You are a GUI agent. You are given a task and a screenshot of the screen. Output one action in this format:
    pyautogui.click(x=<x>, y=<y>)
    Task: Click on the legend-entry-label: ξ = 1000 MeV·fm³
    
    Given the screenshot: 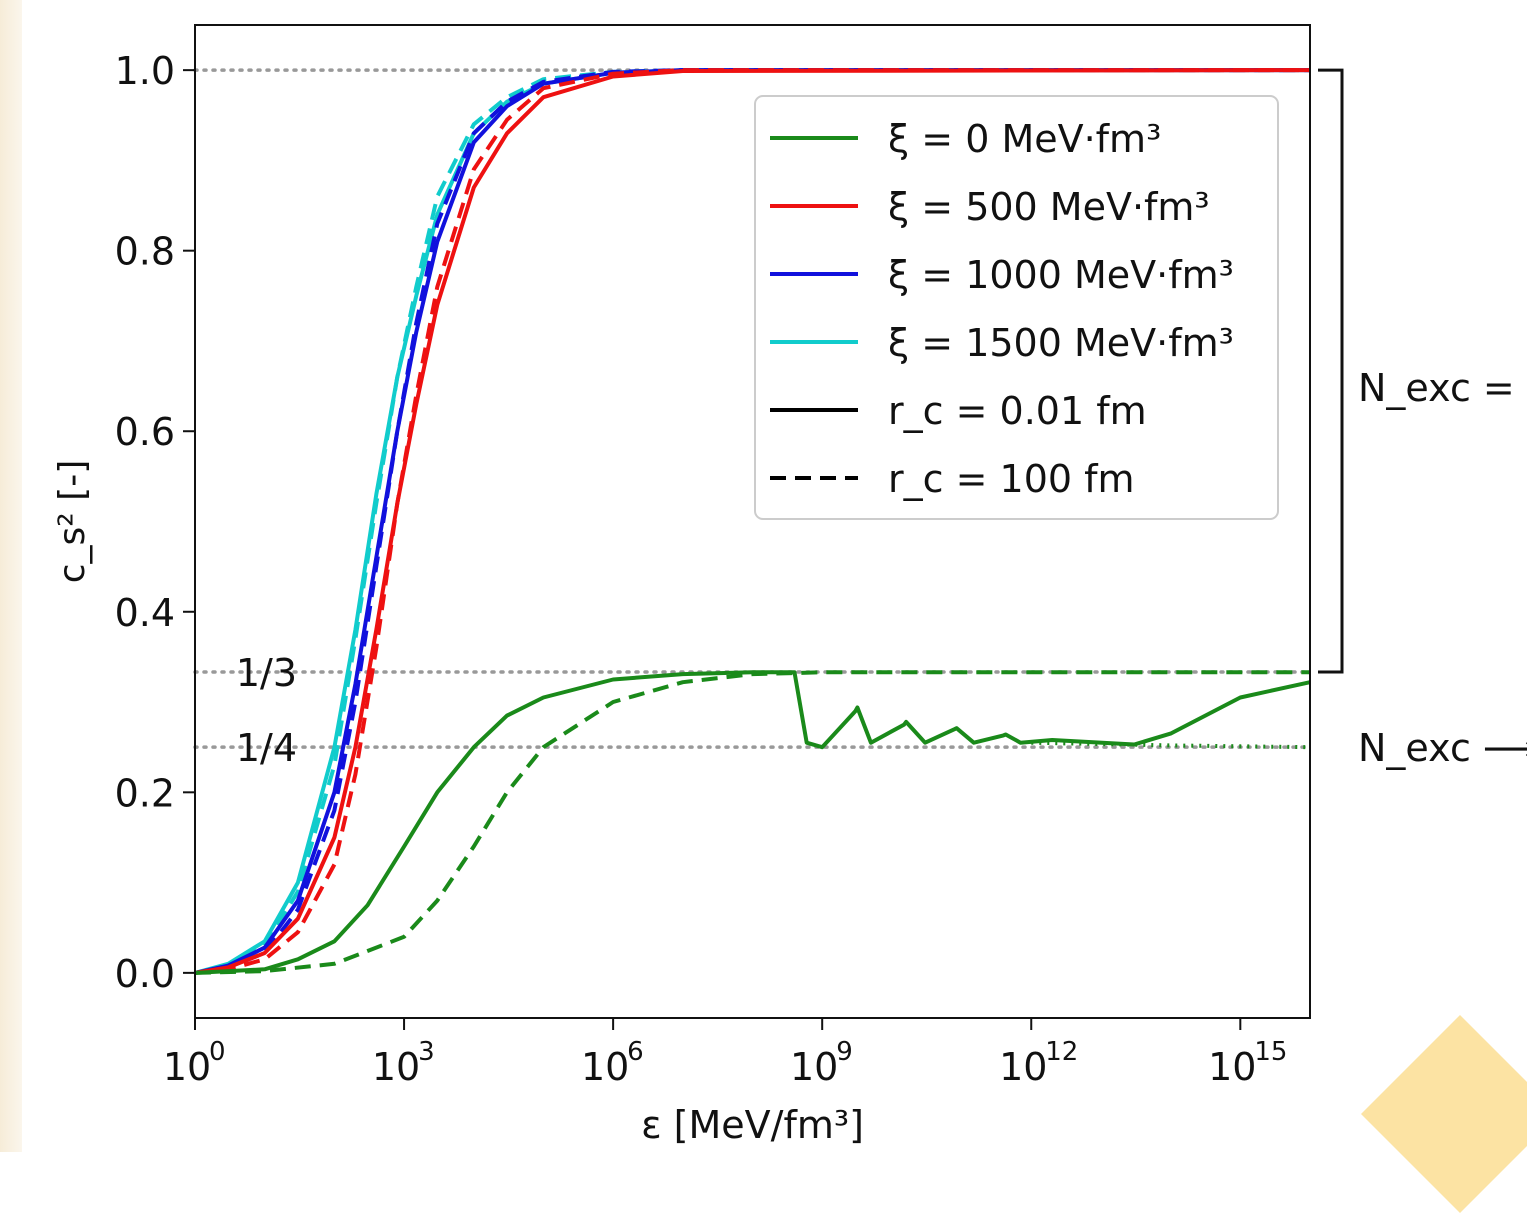 What is the action you would take?
    pyautogui.click(x=1061, y=275)
    